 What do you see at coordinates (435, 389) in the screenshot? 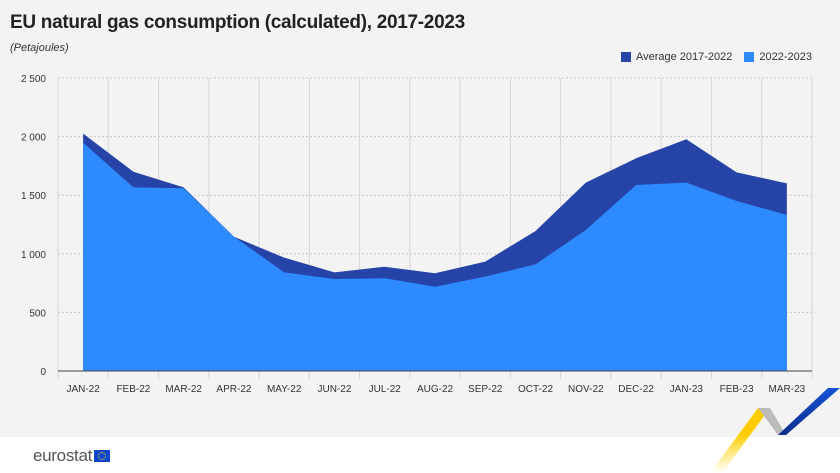
I see `x-tick-label: AUG-22` at bounding box center [435, 389].